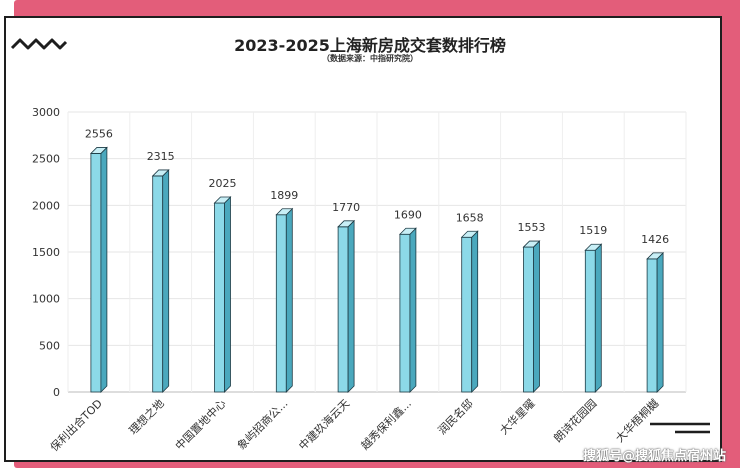  Describe the element at coordinates (201, 425) in the screenshot. I see `x-tick-label: 中国置地中心` at that location.